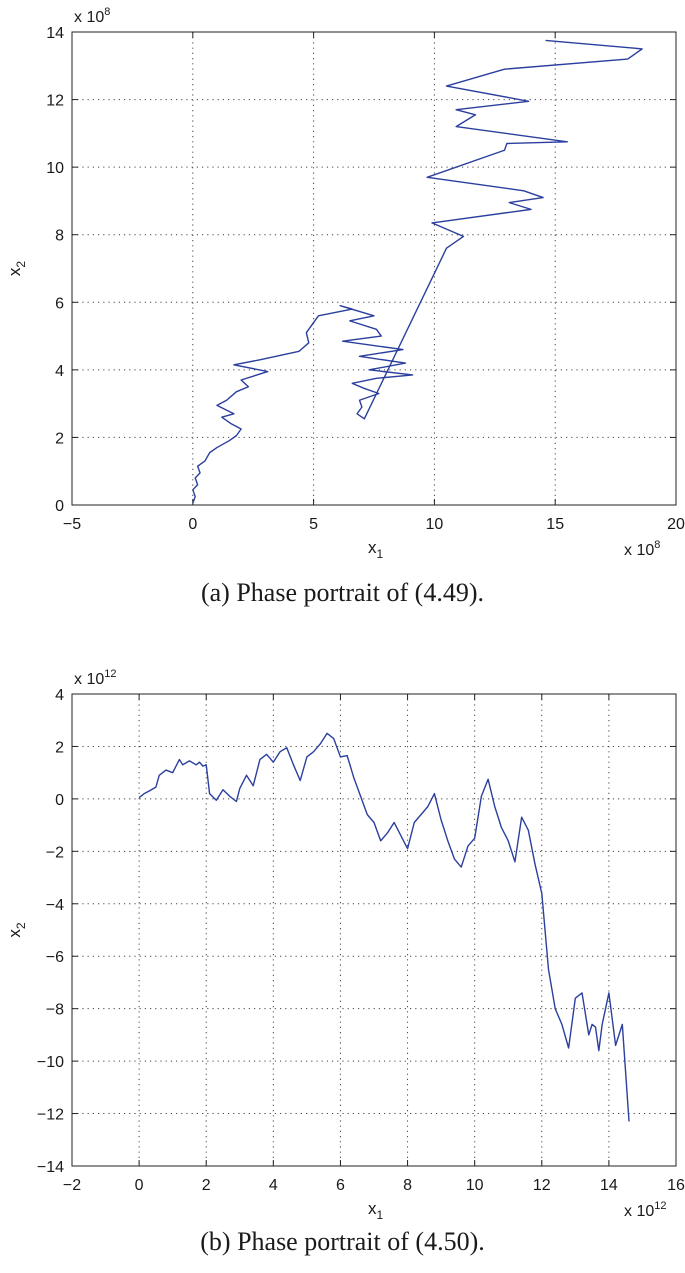  What do you see at coordinates (660, 1206) in the screenshot?
I see `x-exponent-power: 12` at bounding box center [660, 1206].